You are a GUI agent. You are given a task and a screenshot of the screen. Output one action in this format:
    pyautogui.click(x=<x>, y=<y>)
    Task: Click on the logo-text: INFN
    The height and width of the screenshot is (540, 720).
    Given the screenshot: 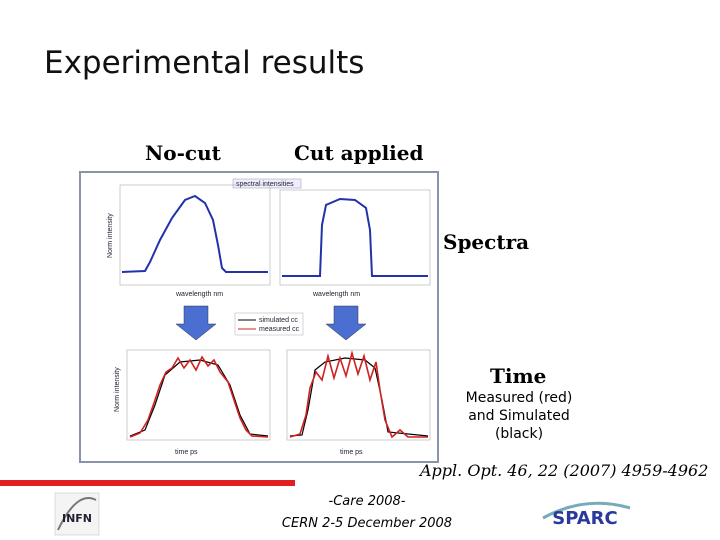 What is the action you would take?
    pyautogui.click(x=77, y=518)
    